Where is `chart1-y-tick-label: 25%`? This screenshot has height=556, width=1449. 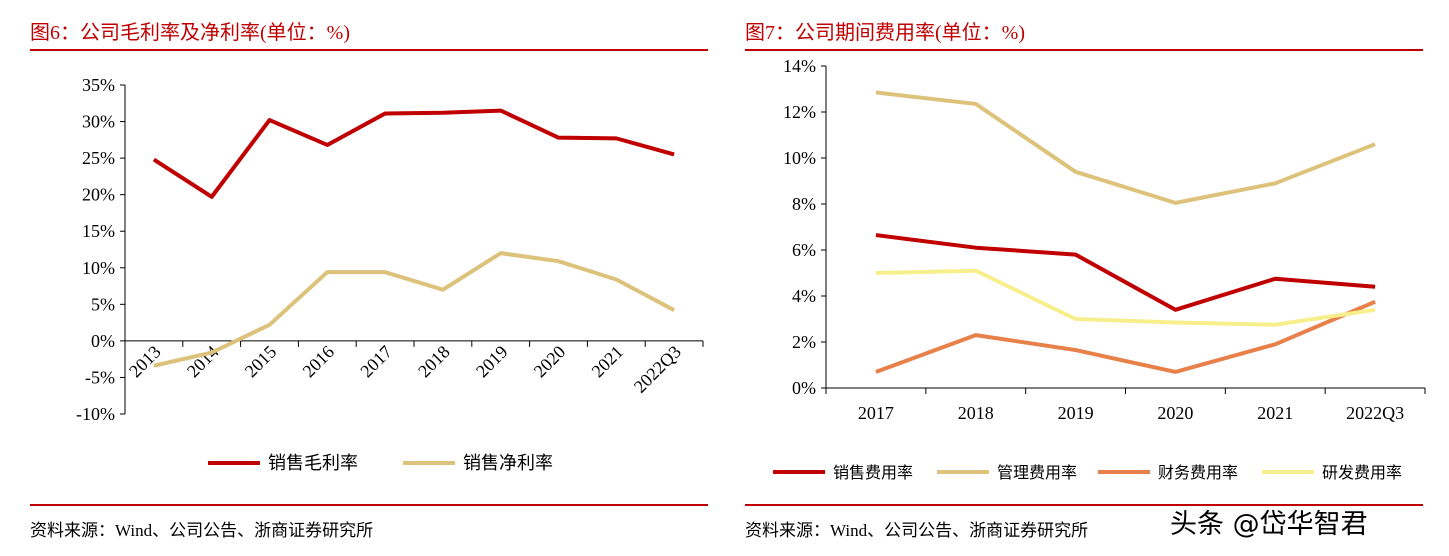
chart1-y-tick-label: 25% is located at coordinates (98, 158).